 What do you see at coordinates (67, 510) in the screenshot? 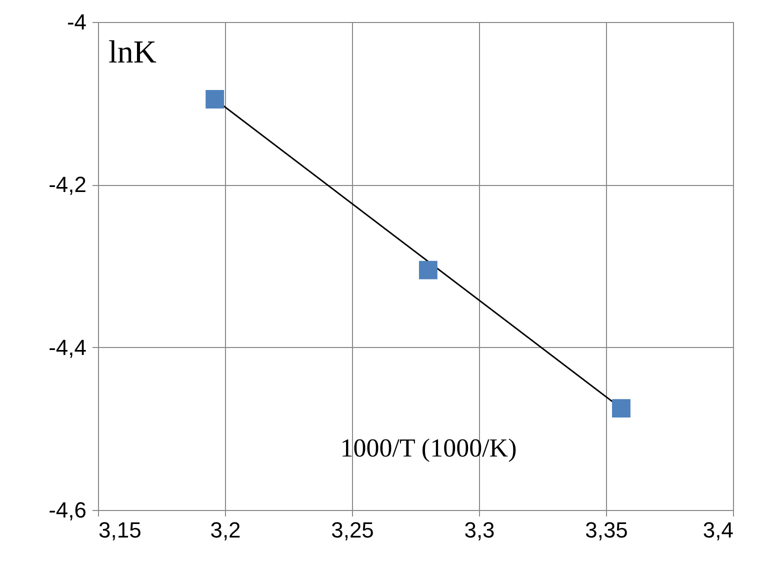
I see `y-tick-label: -4,6` at bounding box center [67, 510].